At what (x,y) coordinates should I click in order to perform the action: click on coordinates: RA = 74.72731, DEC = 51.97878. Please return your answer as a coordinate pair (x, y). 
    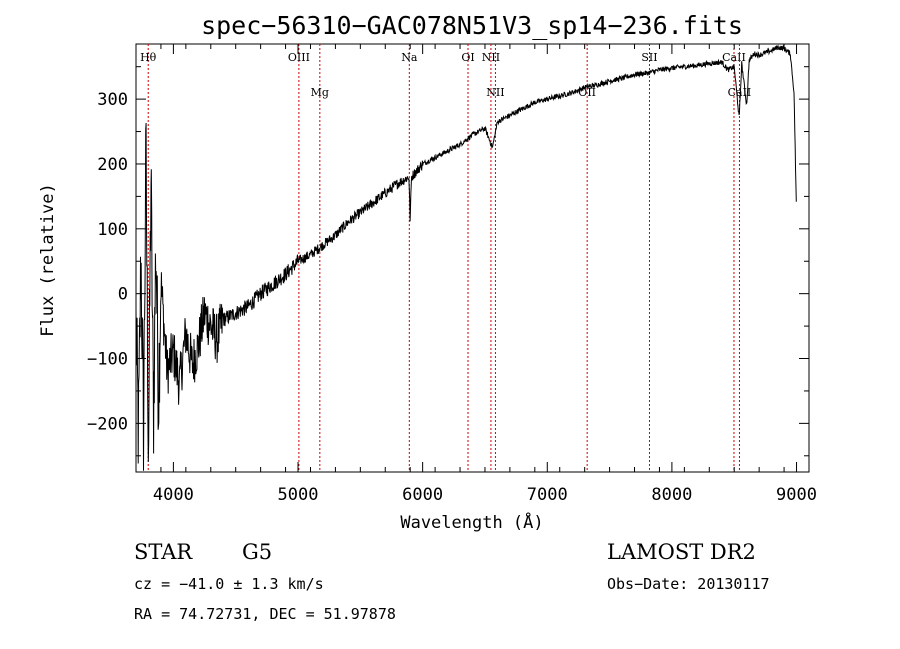
    Looking at the image, I should click on (265, 614).